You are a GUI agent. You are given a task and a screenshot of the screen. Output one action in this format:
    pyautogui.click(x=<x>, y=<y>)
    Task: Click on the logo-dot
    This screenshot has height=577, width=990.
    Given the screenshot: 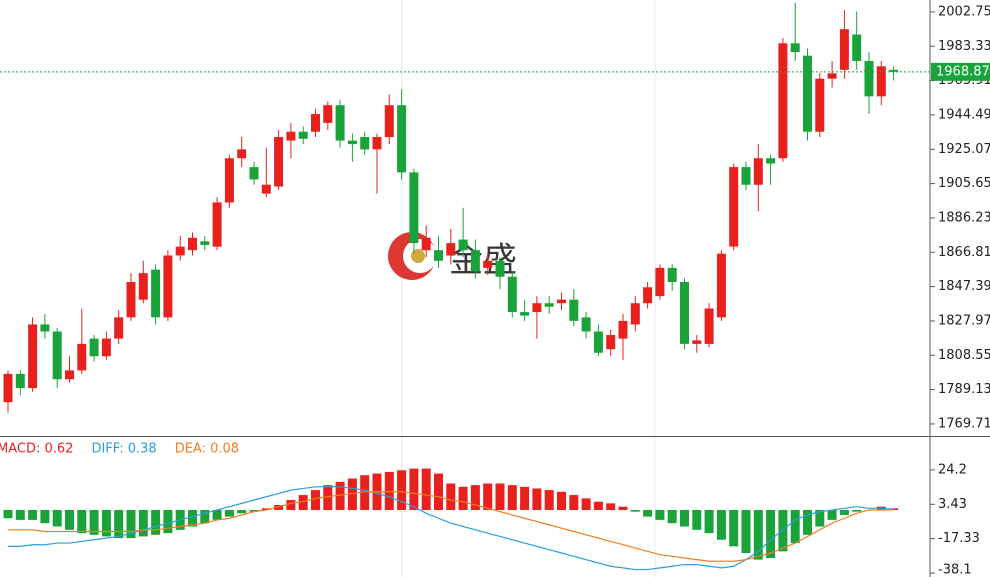 What is the action you would take?
    pyautogui.click(x=418, y=256)
    